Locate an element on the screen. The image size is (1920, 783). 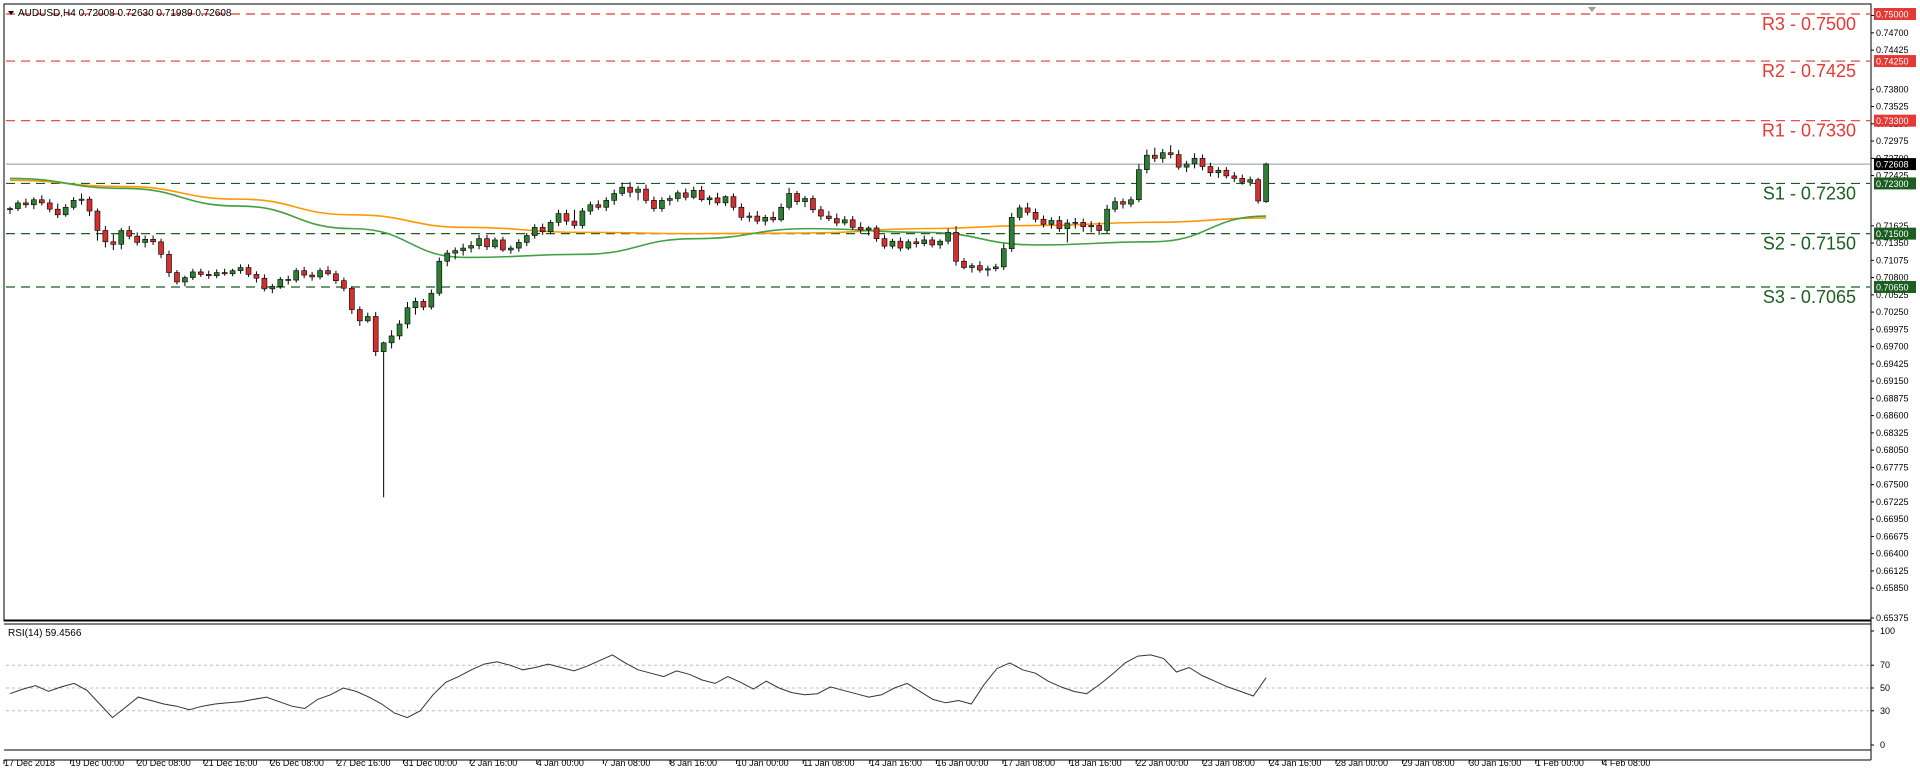
price-tick-label: 0.68325 is located at coordinates (1892, 433).